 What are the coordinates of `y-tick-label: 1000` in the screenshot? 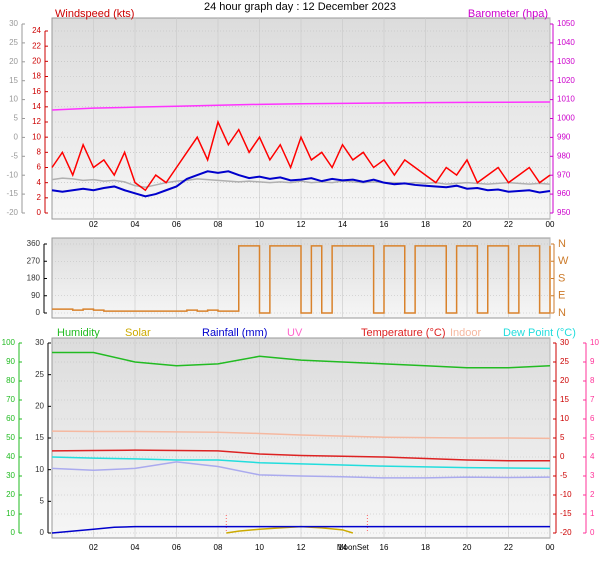 It's located at (566, 118).